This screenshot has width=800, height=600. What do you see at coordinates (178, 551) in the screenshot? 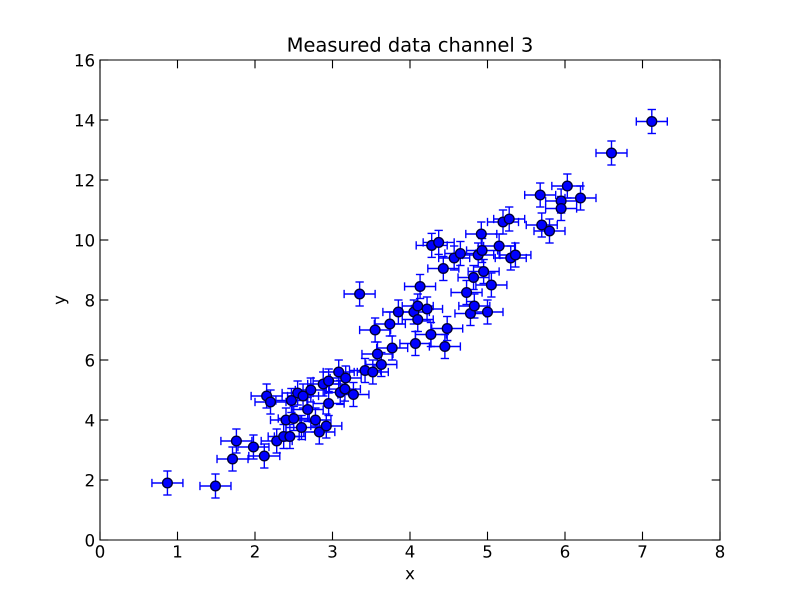
I see `x-tick-label: 1` at bounding box center [178, 551].